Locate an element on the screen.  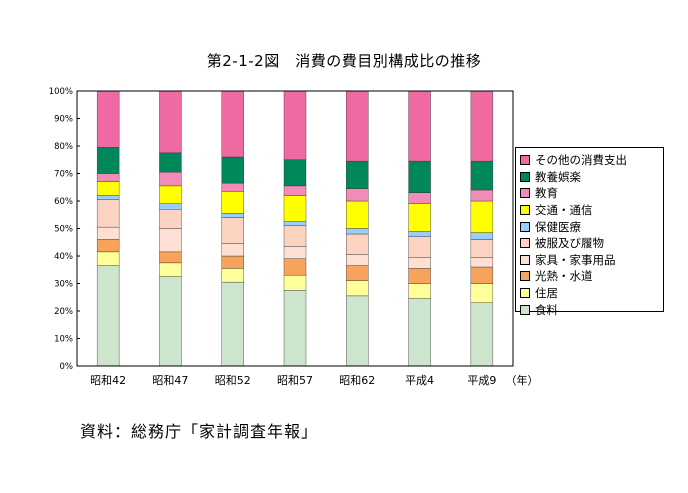
y-tick-label: 80% is located at coordinates (63, 147).